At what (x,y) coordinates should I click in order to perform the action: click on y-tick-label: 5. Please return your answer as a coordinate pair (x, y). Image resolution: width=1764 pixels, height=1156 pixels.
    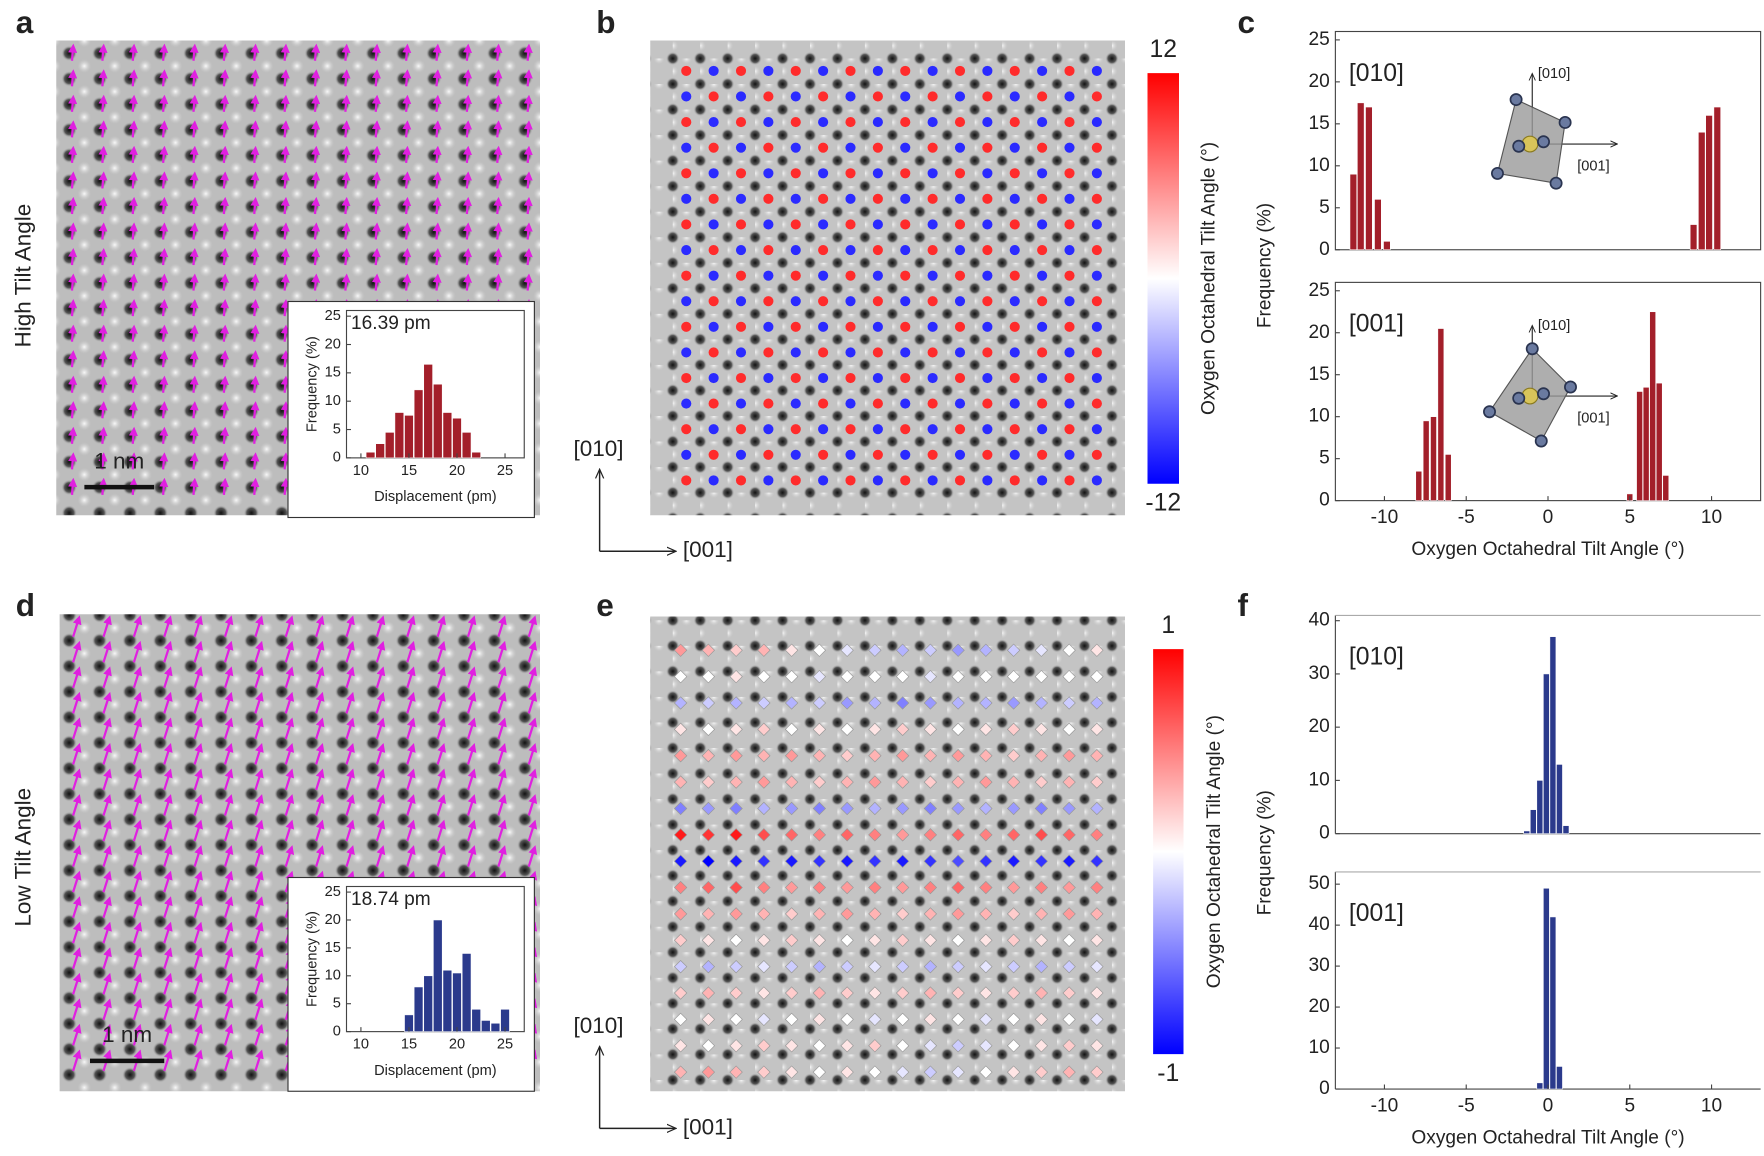
    Looking at the image, I should click on (1324, 207).